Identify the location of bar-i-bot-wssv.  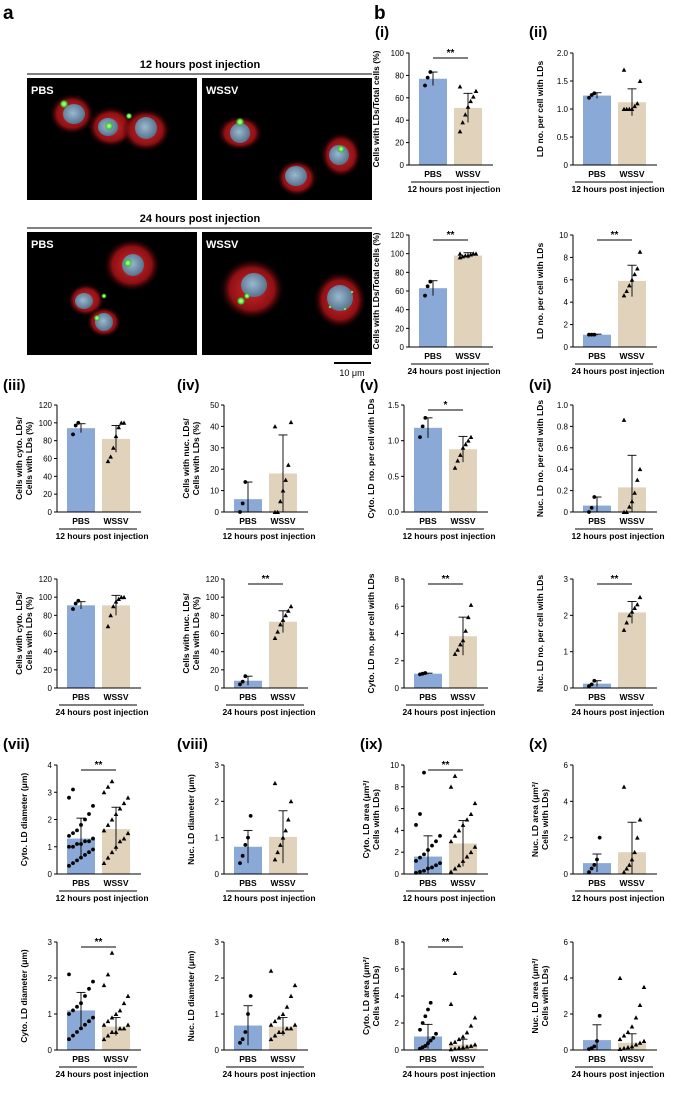
(468, 301).